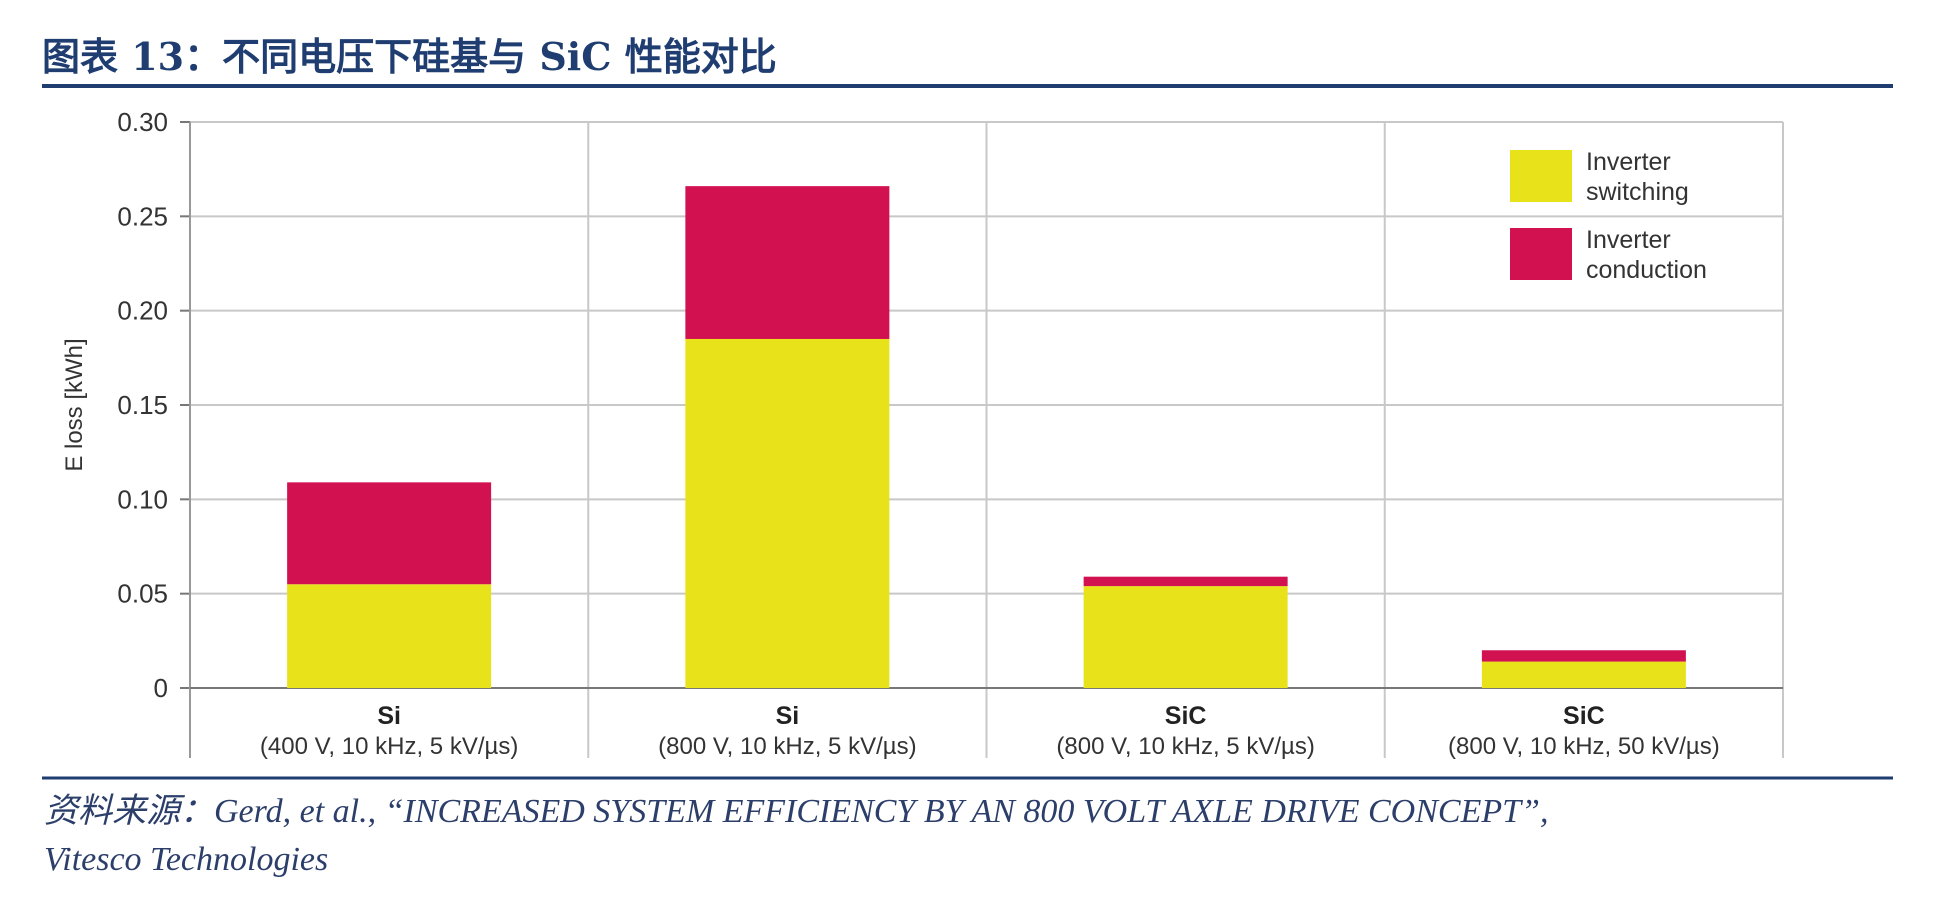 This screenshot has height=900, width=1933. What do you see at coordinates (142, 499) in the screenshot?
I see `y-tick-label: 0.10` at bounding box center [142, 499].